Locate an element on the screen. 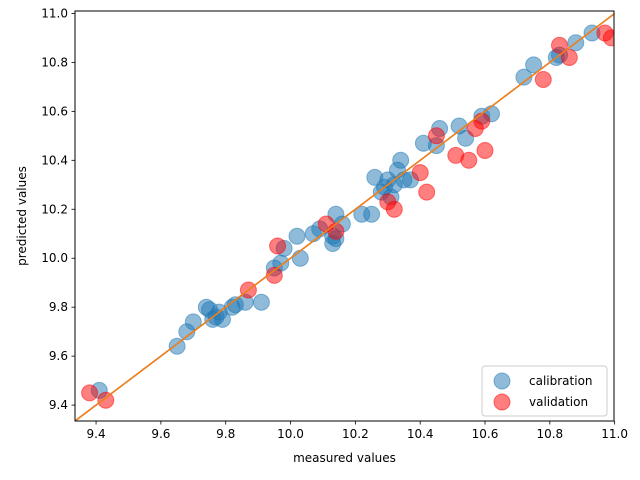  x-axis: 9.4 9.6 9.8 10.0 10.2 10.4 10.6 10.8 11.0 is located at coordinates (357, 431).